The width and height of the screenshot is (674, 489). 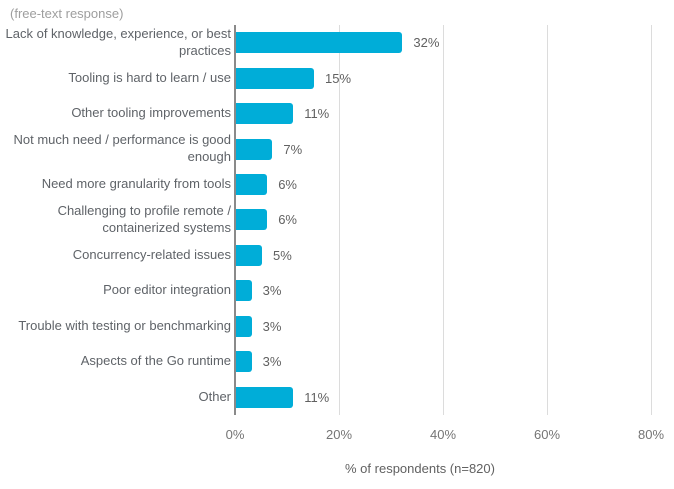 I want to click on bar-value-label: 5%, so click(x=282, y=255).